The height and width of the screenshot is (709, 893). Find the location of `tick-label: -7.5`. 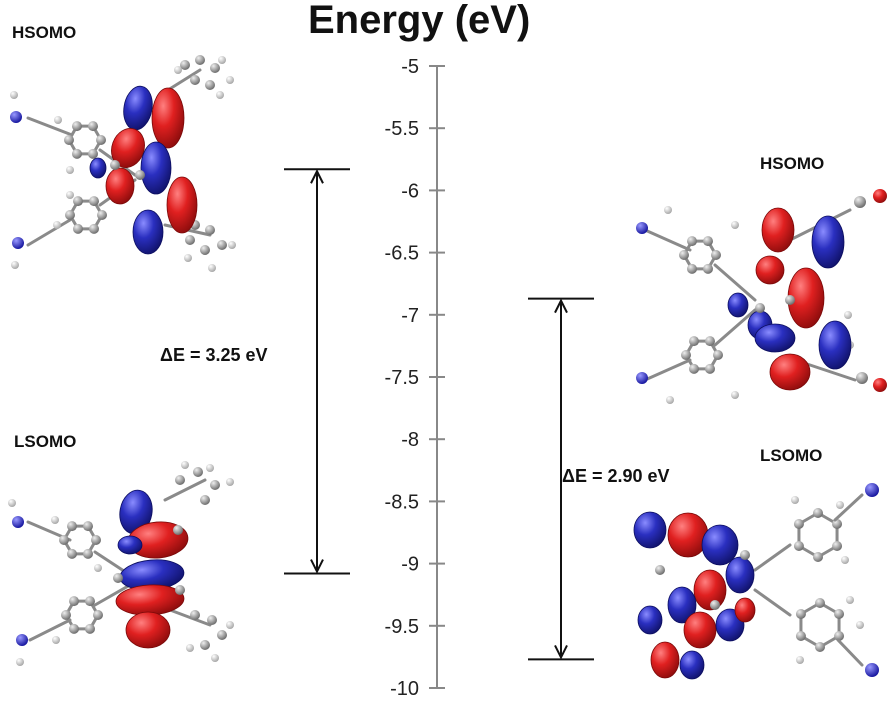

tick-label: -7.5 is located at coordinates (402, 378).